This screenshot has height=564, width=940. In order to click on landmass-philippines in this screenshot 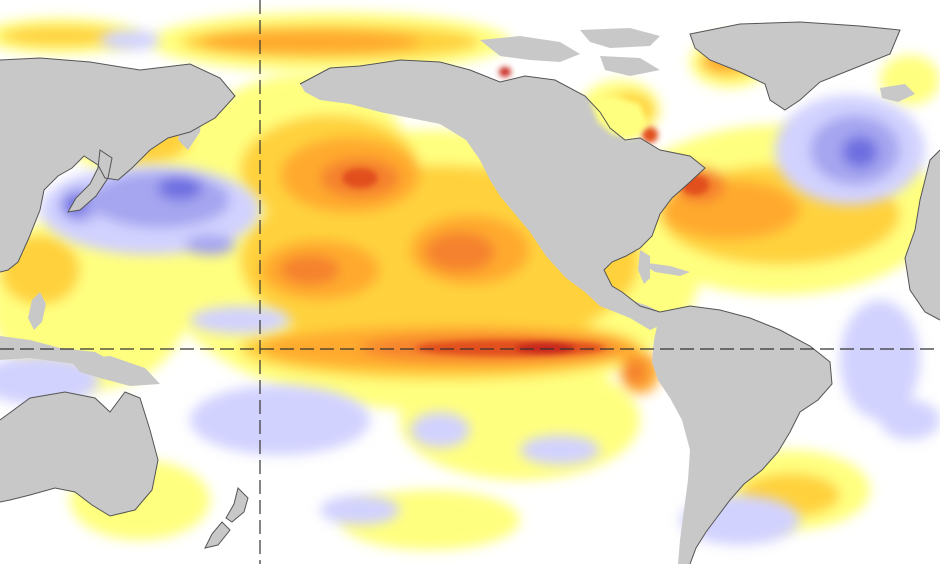, I will do `click(37, 311)`.